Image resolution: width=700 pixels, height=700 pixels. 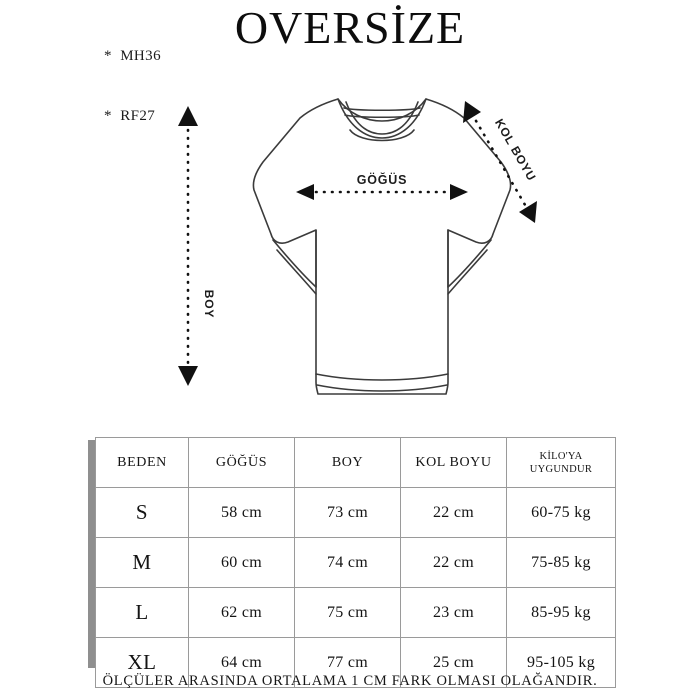 I want to click on cell-gogus: 64 cm, so click(x=241, y=662).